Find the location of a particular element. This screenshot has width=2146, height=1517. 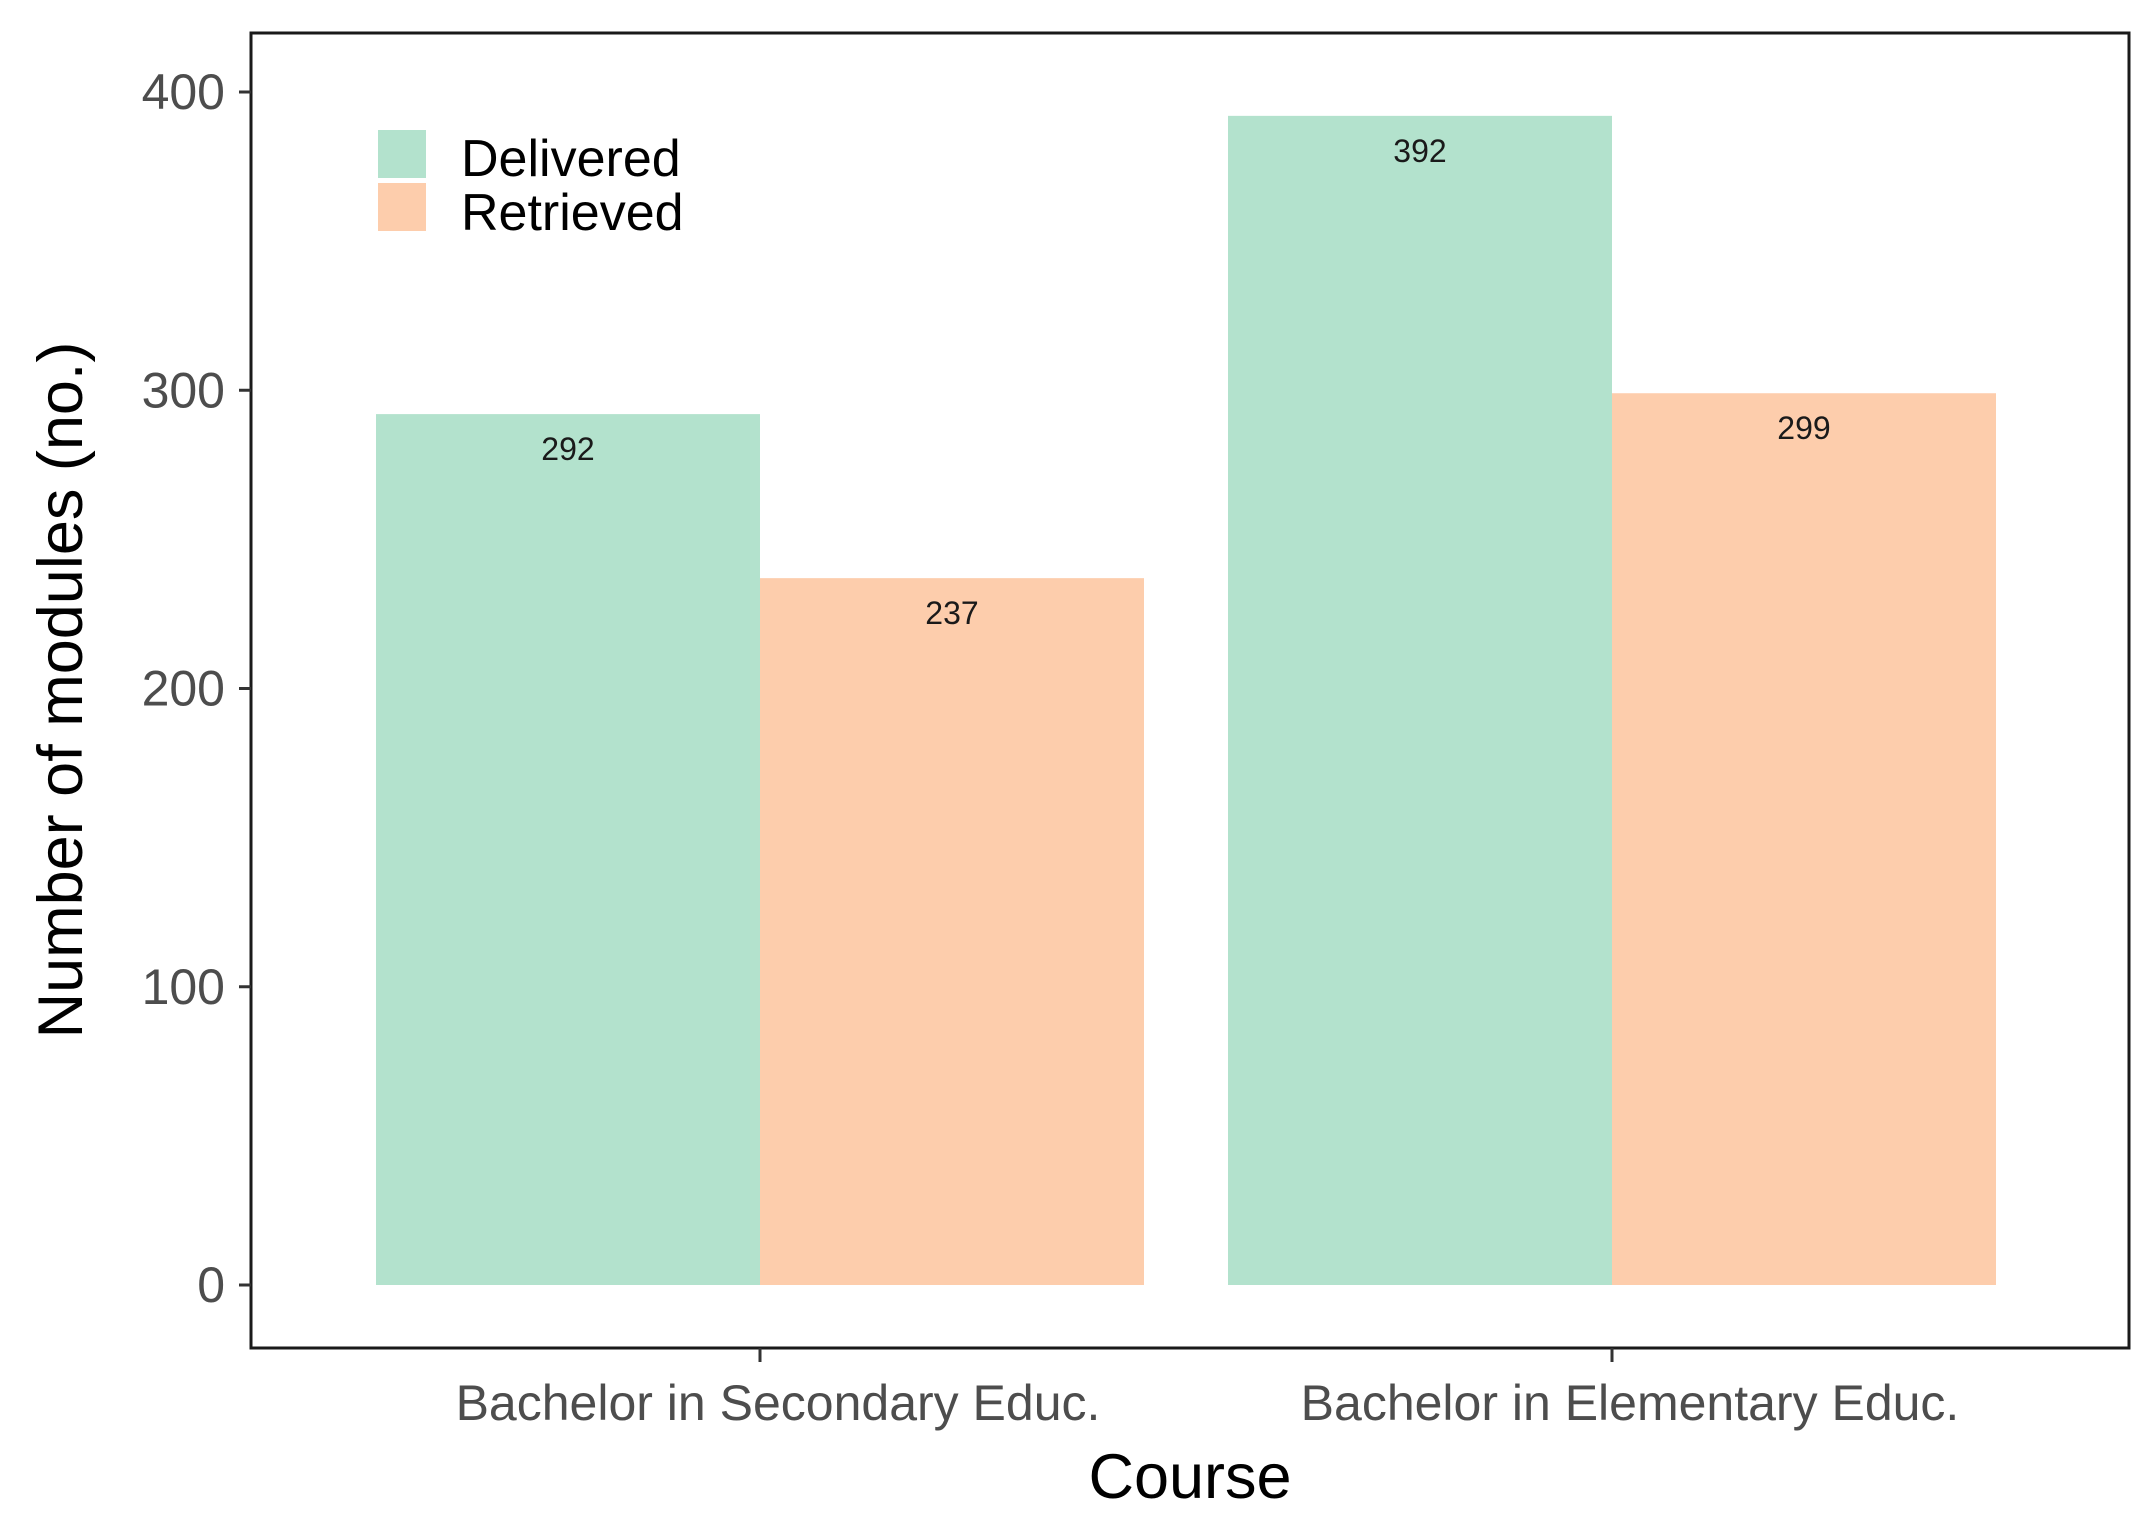

data-label-delivered-2: 392 is located at coordinates (1419, 151).